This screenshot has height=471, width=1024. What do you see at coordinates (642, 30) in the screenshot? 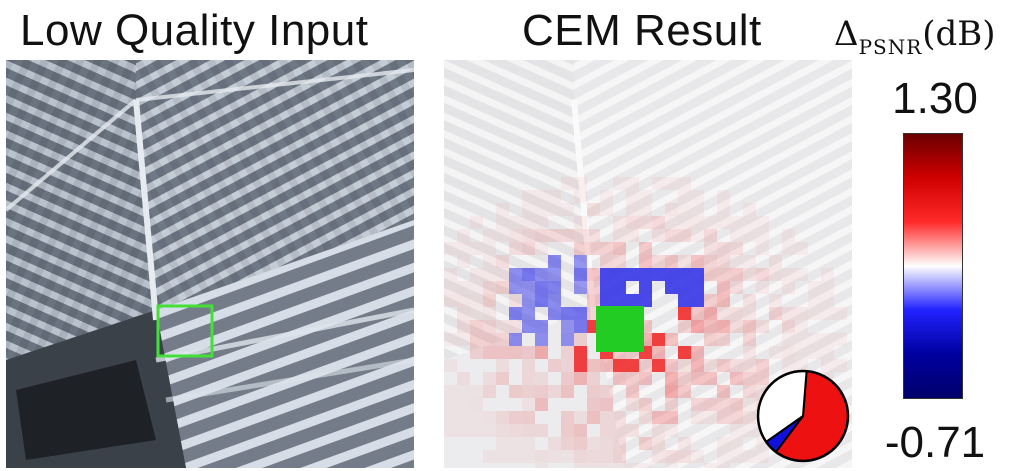
I see `cem-result-title: CEM Result` at bounding box center [642, 30].